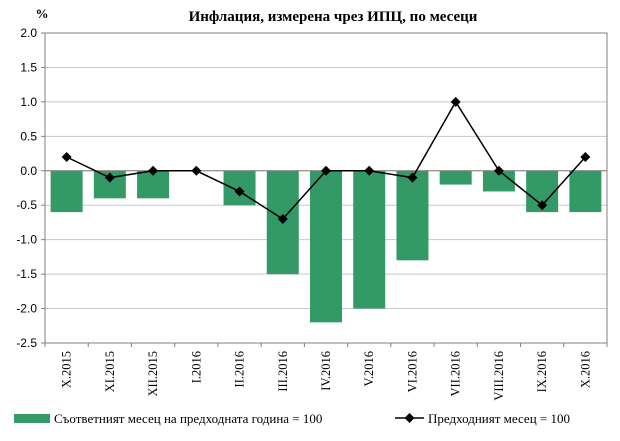 This screenshot has height=441, width=620. I want to click on x-tick-label: XI.2015, so click(110, 371).